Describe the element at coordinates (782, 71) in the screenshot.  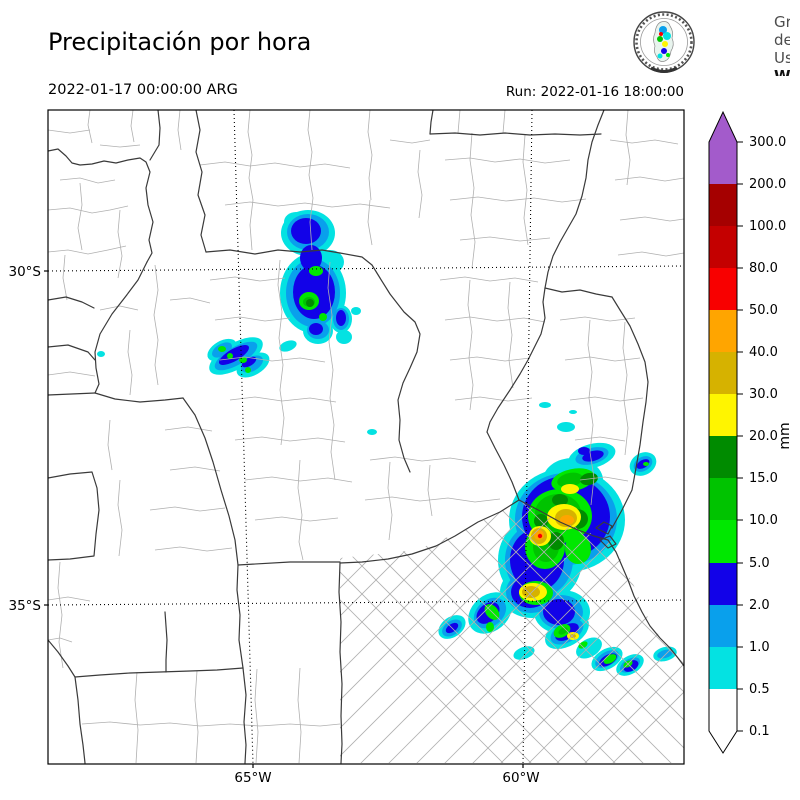
I see `logo-text-line3: WRF` at that location.